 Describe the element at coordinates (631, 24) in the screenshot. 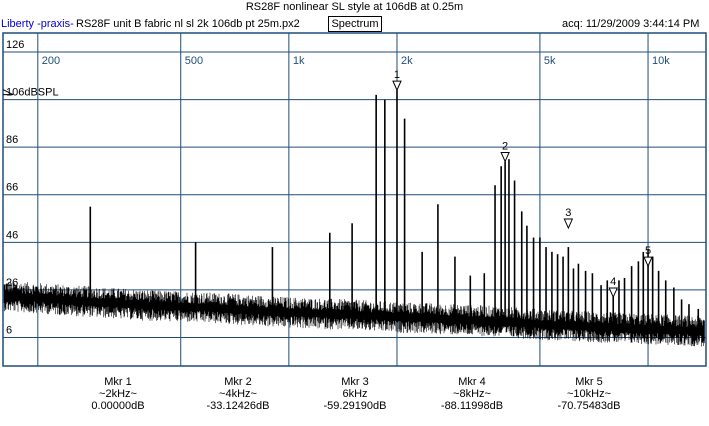

I see `acquisition-time: acq: 11/29/2009 3:44:14 PM` at that location.